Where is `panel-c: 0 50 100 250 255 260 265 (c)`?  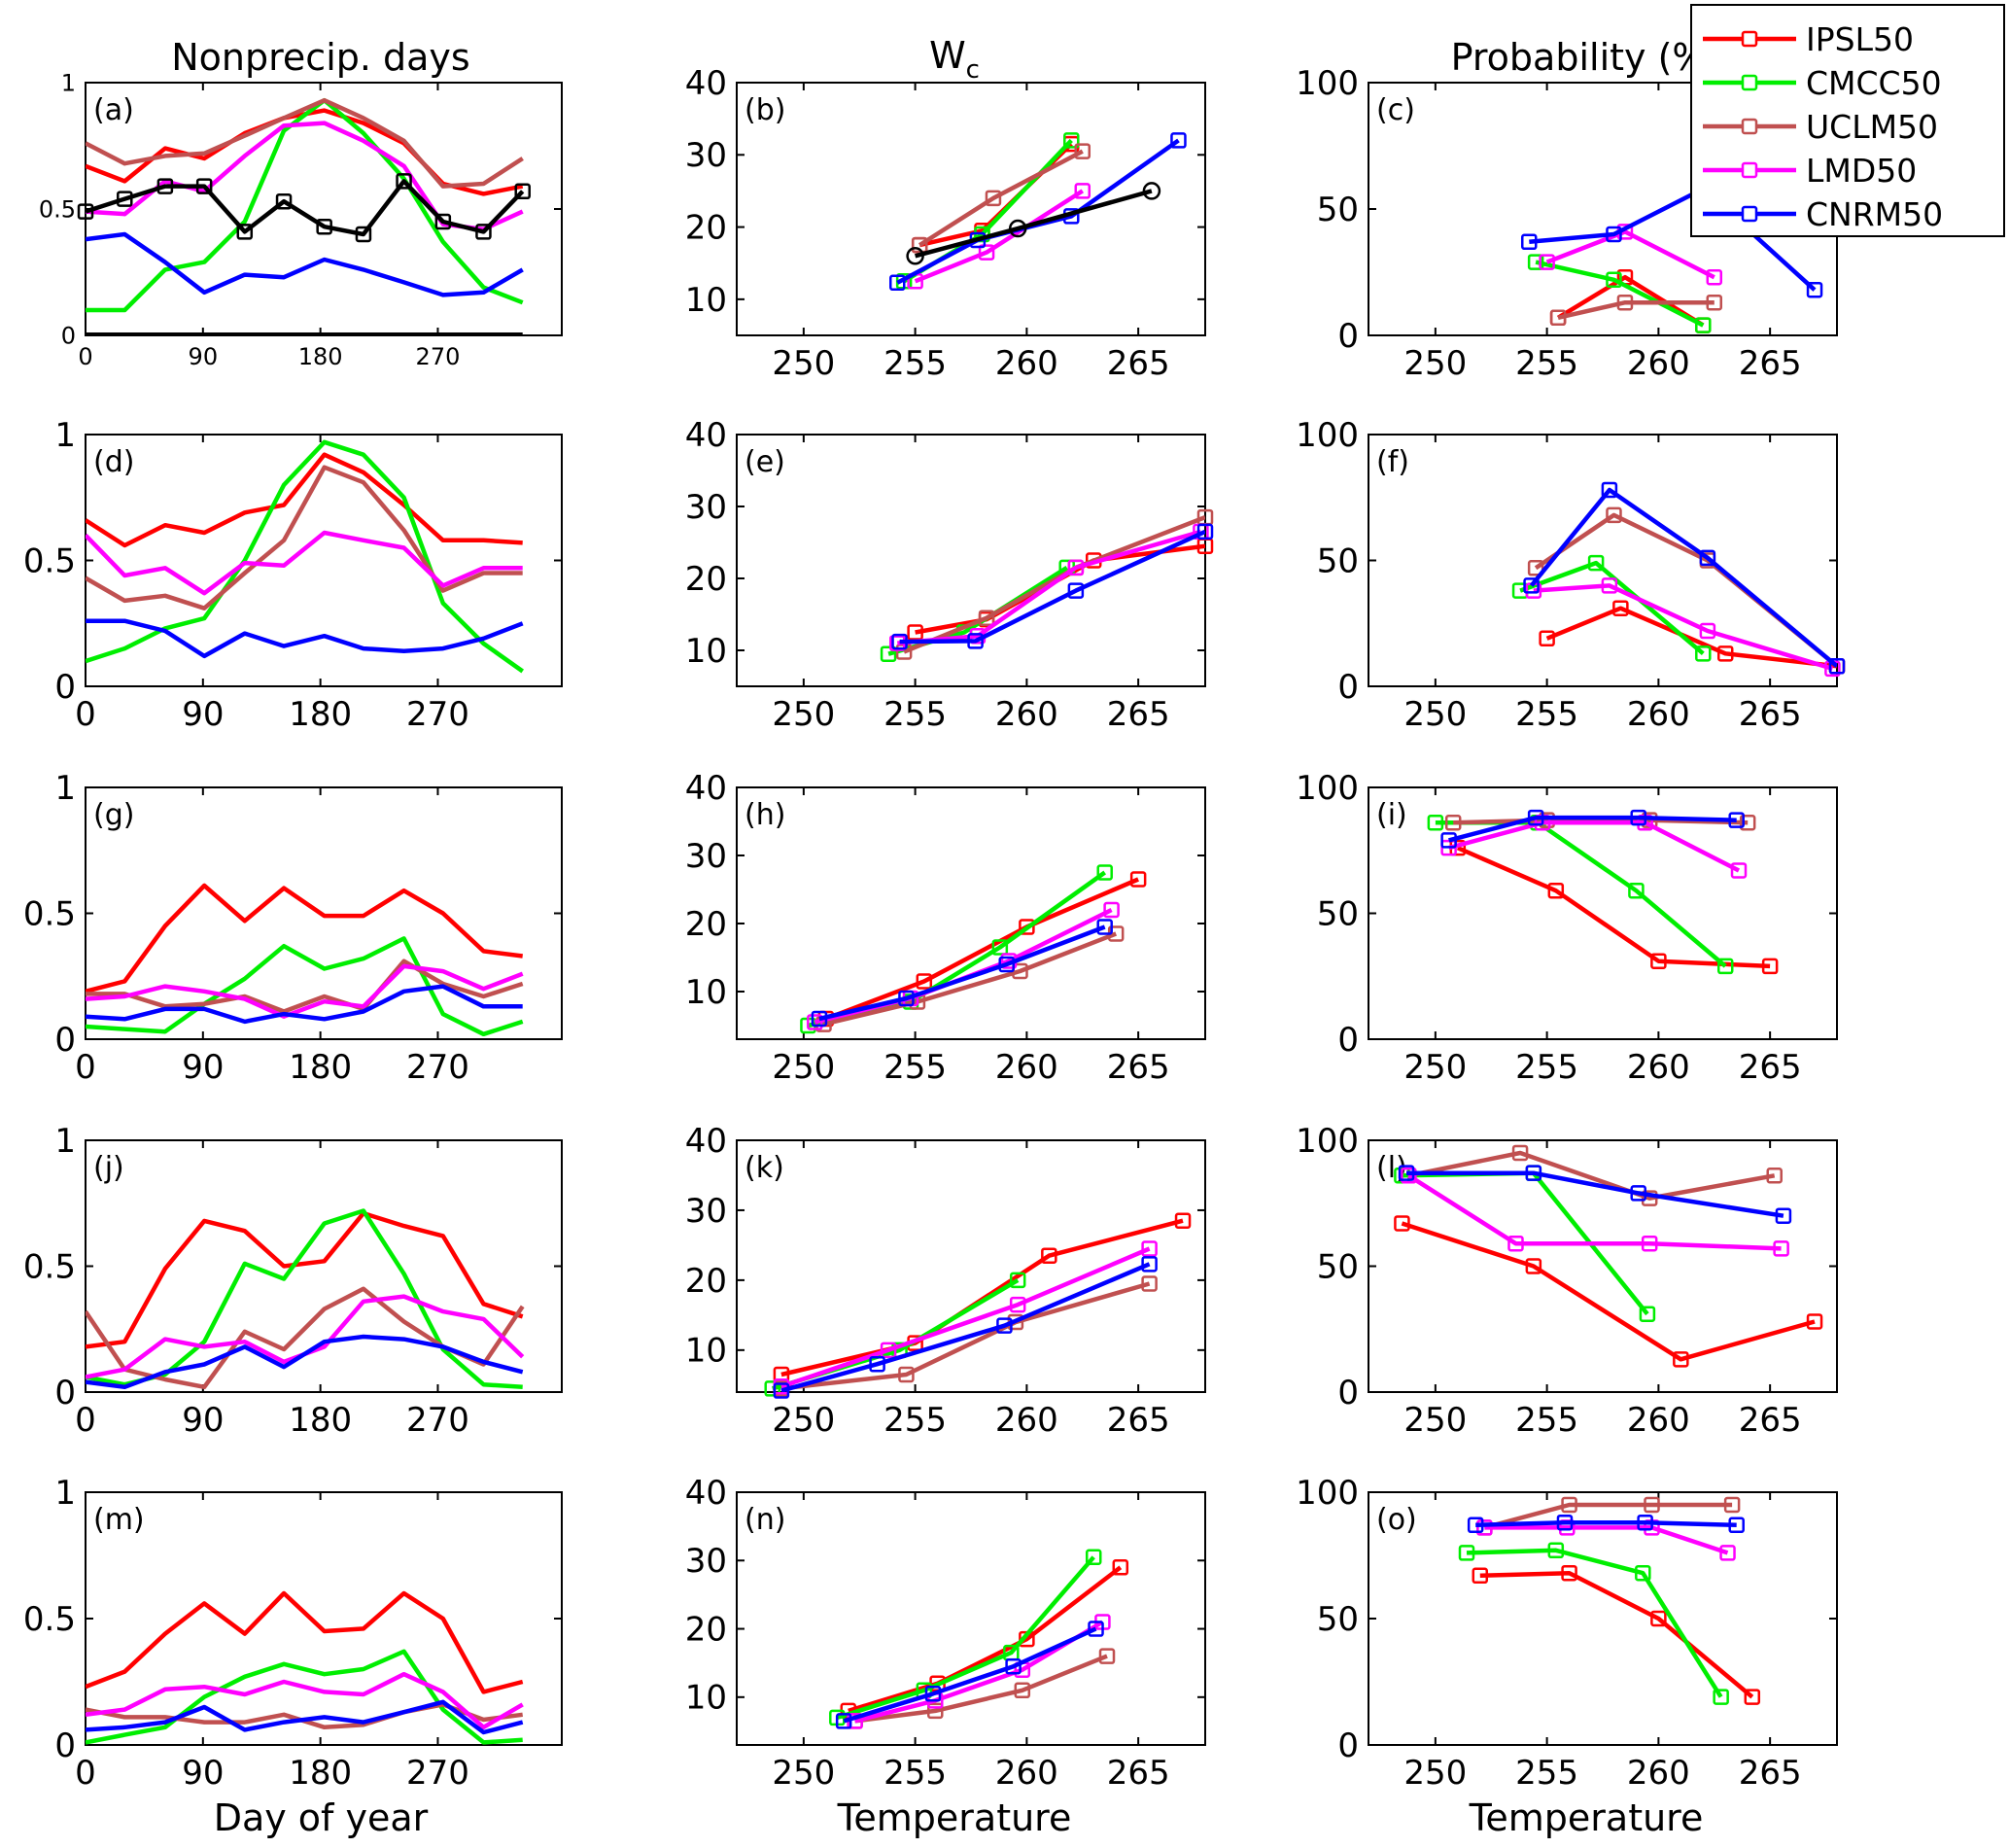
panel-c: 0 50 100 250 255 260 265 (c) is located at coordinates (1567, 223).